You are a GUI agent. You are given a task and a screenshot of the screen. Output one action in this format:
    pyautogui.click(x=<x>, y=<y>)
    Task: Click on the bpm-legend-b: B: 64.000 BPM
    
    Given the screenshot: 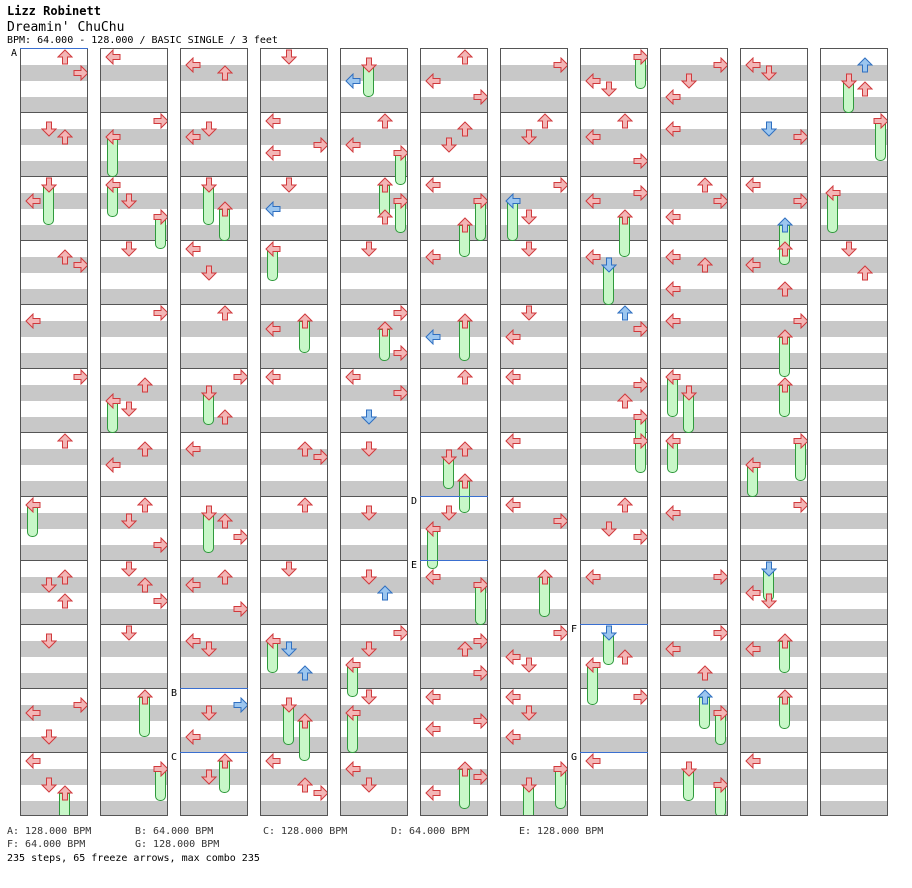 What is the action you would take?
    pyautogui.click(x=174, y=831)
    